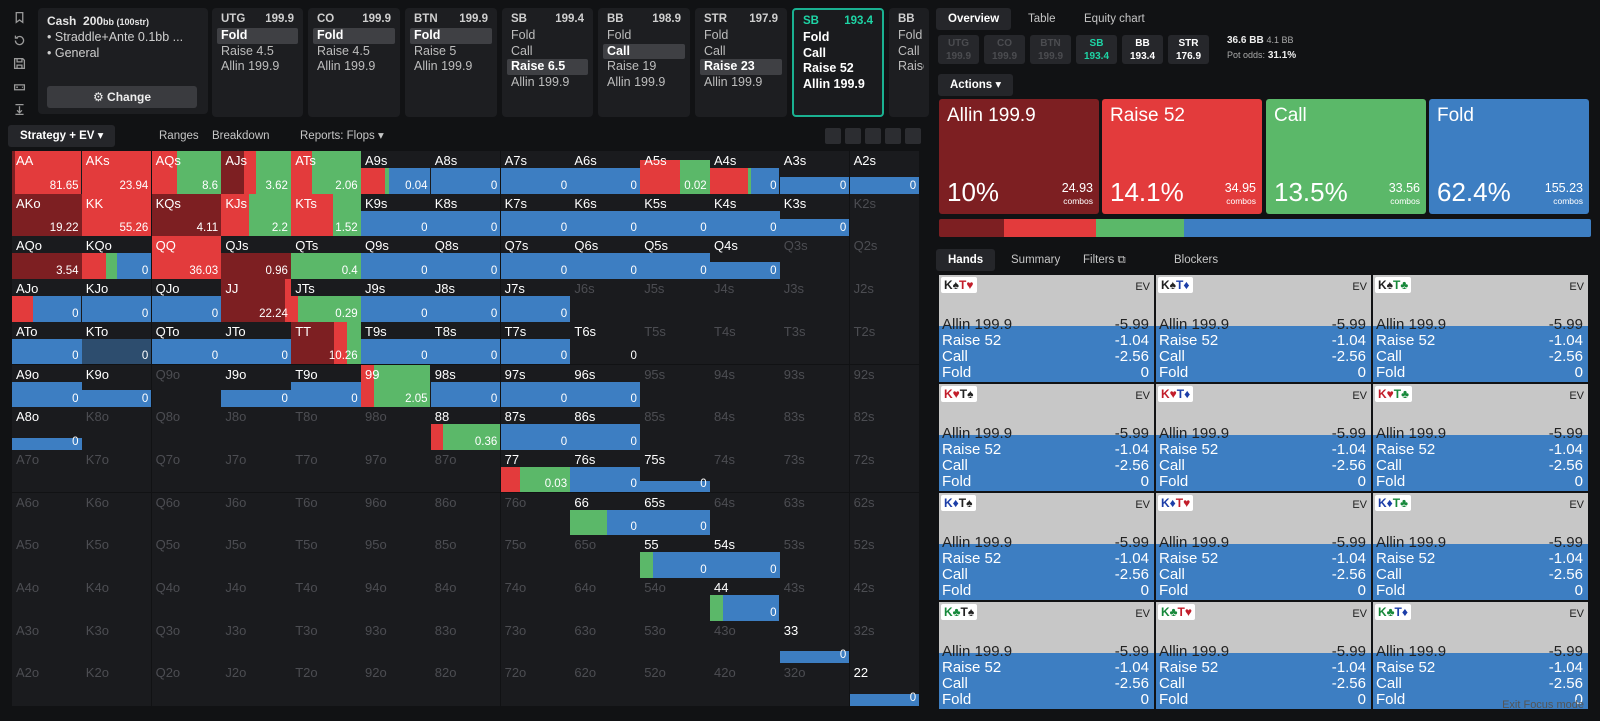 The width and height of the screenshot is (1600, 721). Describe the element at coordinates (396, 343) in the screenshot. I see `grid-cell-t9s: T9s 0` at that location.